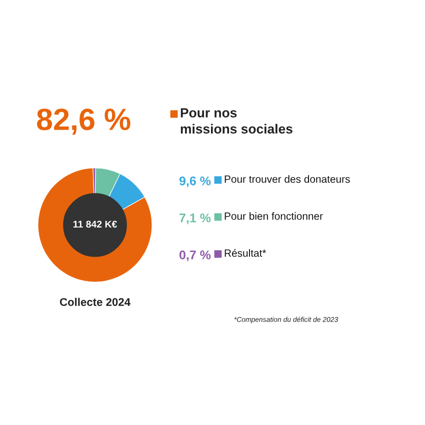 The image size is (425, 425). Describe the element at coordinates (95, 302) in the screenshot. I see `text: Collecte 2024` at that location.